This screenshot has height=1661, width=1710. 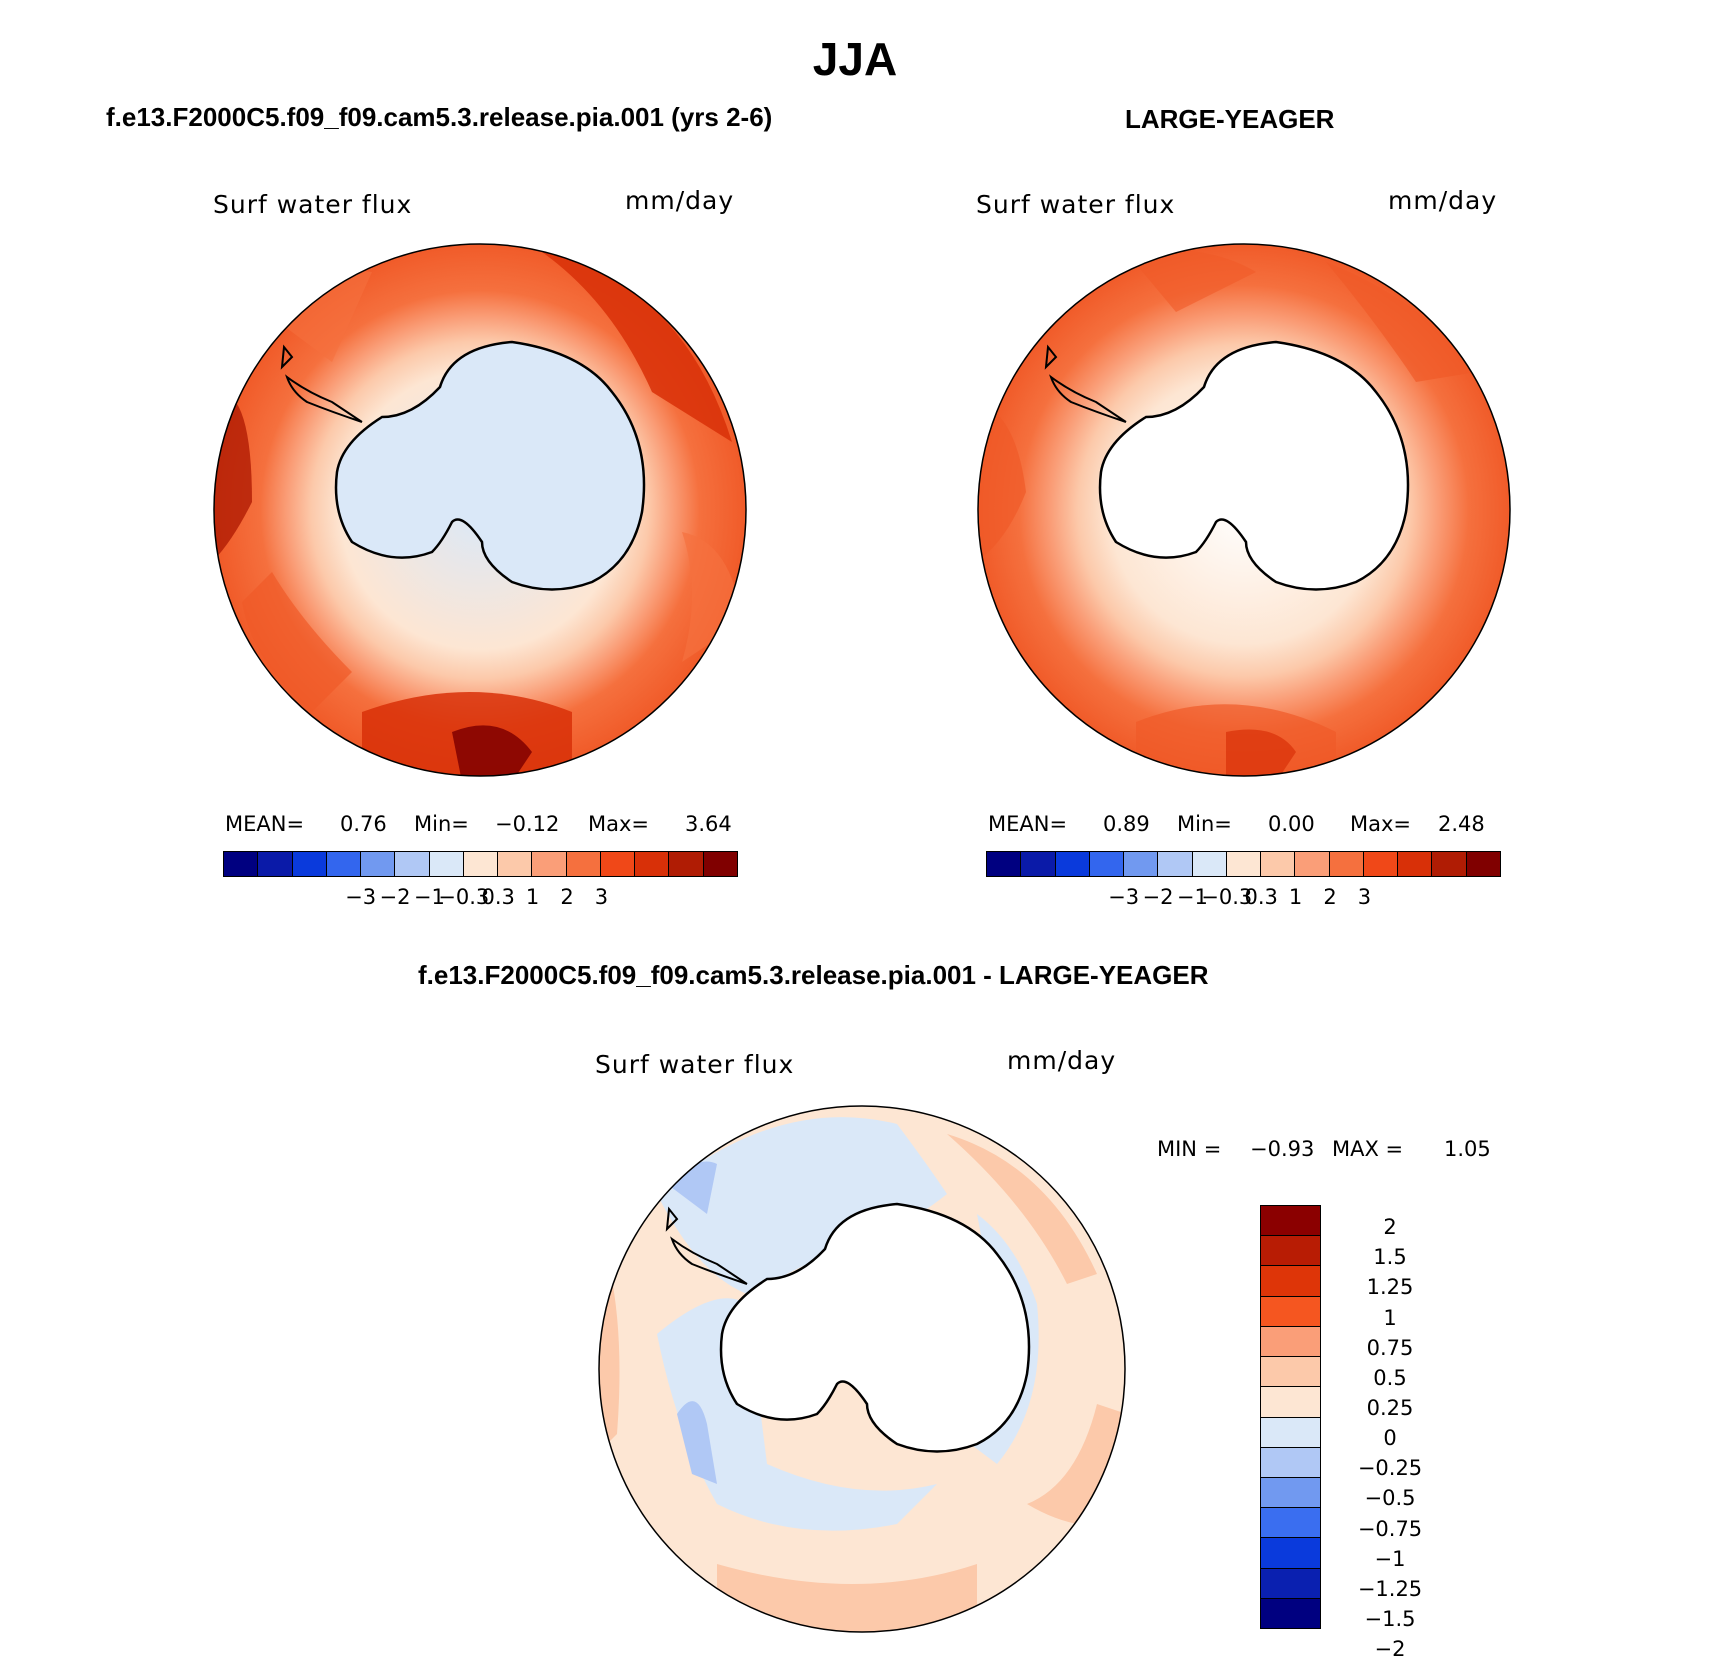 What do you see at coordinates (1390, 1588) in the screenshot?
I see `colorbar-tick: −1.25` at bounding box center [1390, 1588].